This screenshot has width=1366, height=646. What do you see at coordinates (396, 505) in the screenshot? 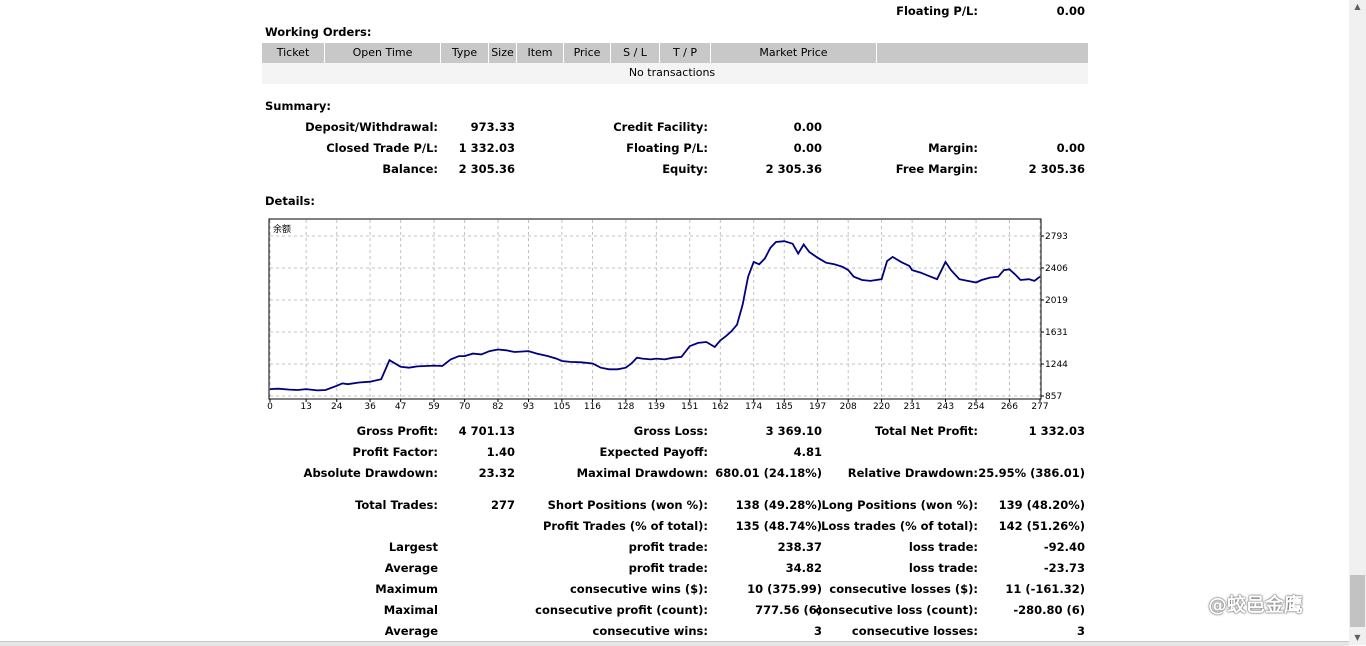
I see `total-trades-label: Total Trades:` at bounding box center [396, 505].